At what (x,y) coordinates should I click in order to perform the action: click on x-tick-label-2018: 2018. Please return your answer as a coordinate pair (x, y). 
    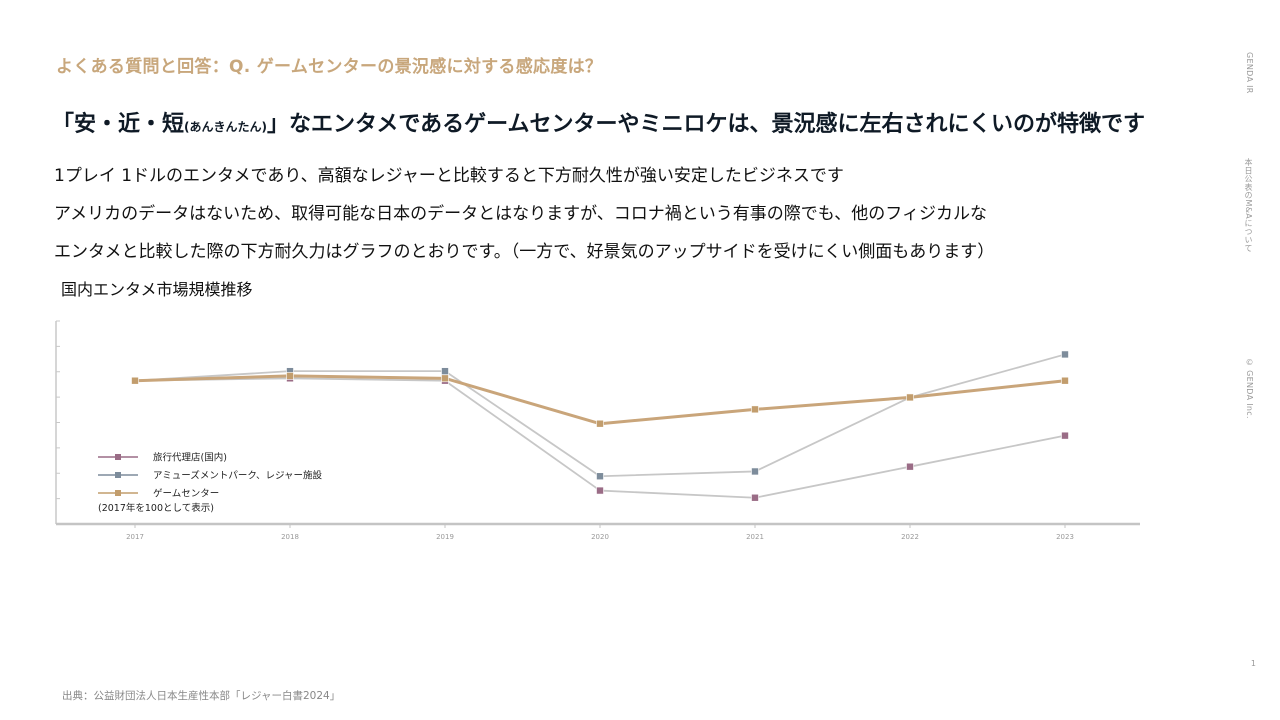
    Looking at the image, I should click on (290, 537).